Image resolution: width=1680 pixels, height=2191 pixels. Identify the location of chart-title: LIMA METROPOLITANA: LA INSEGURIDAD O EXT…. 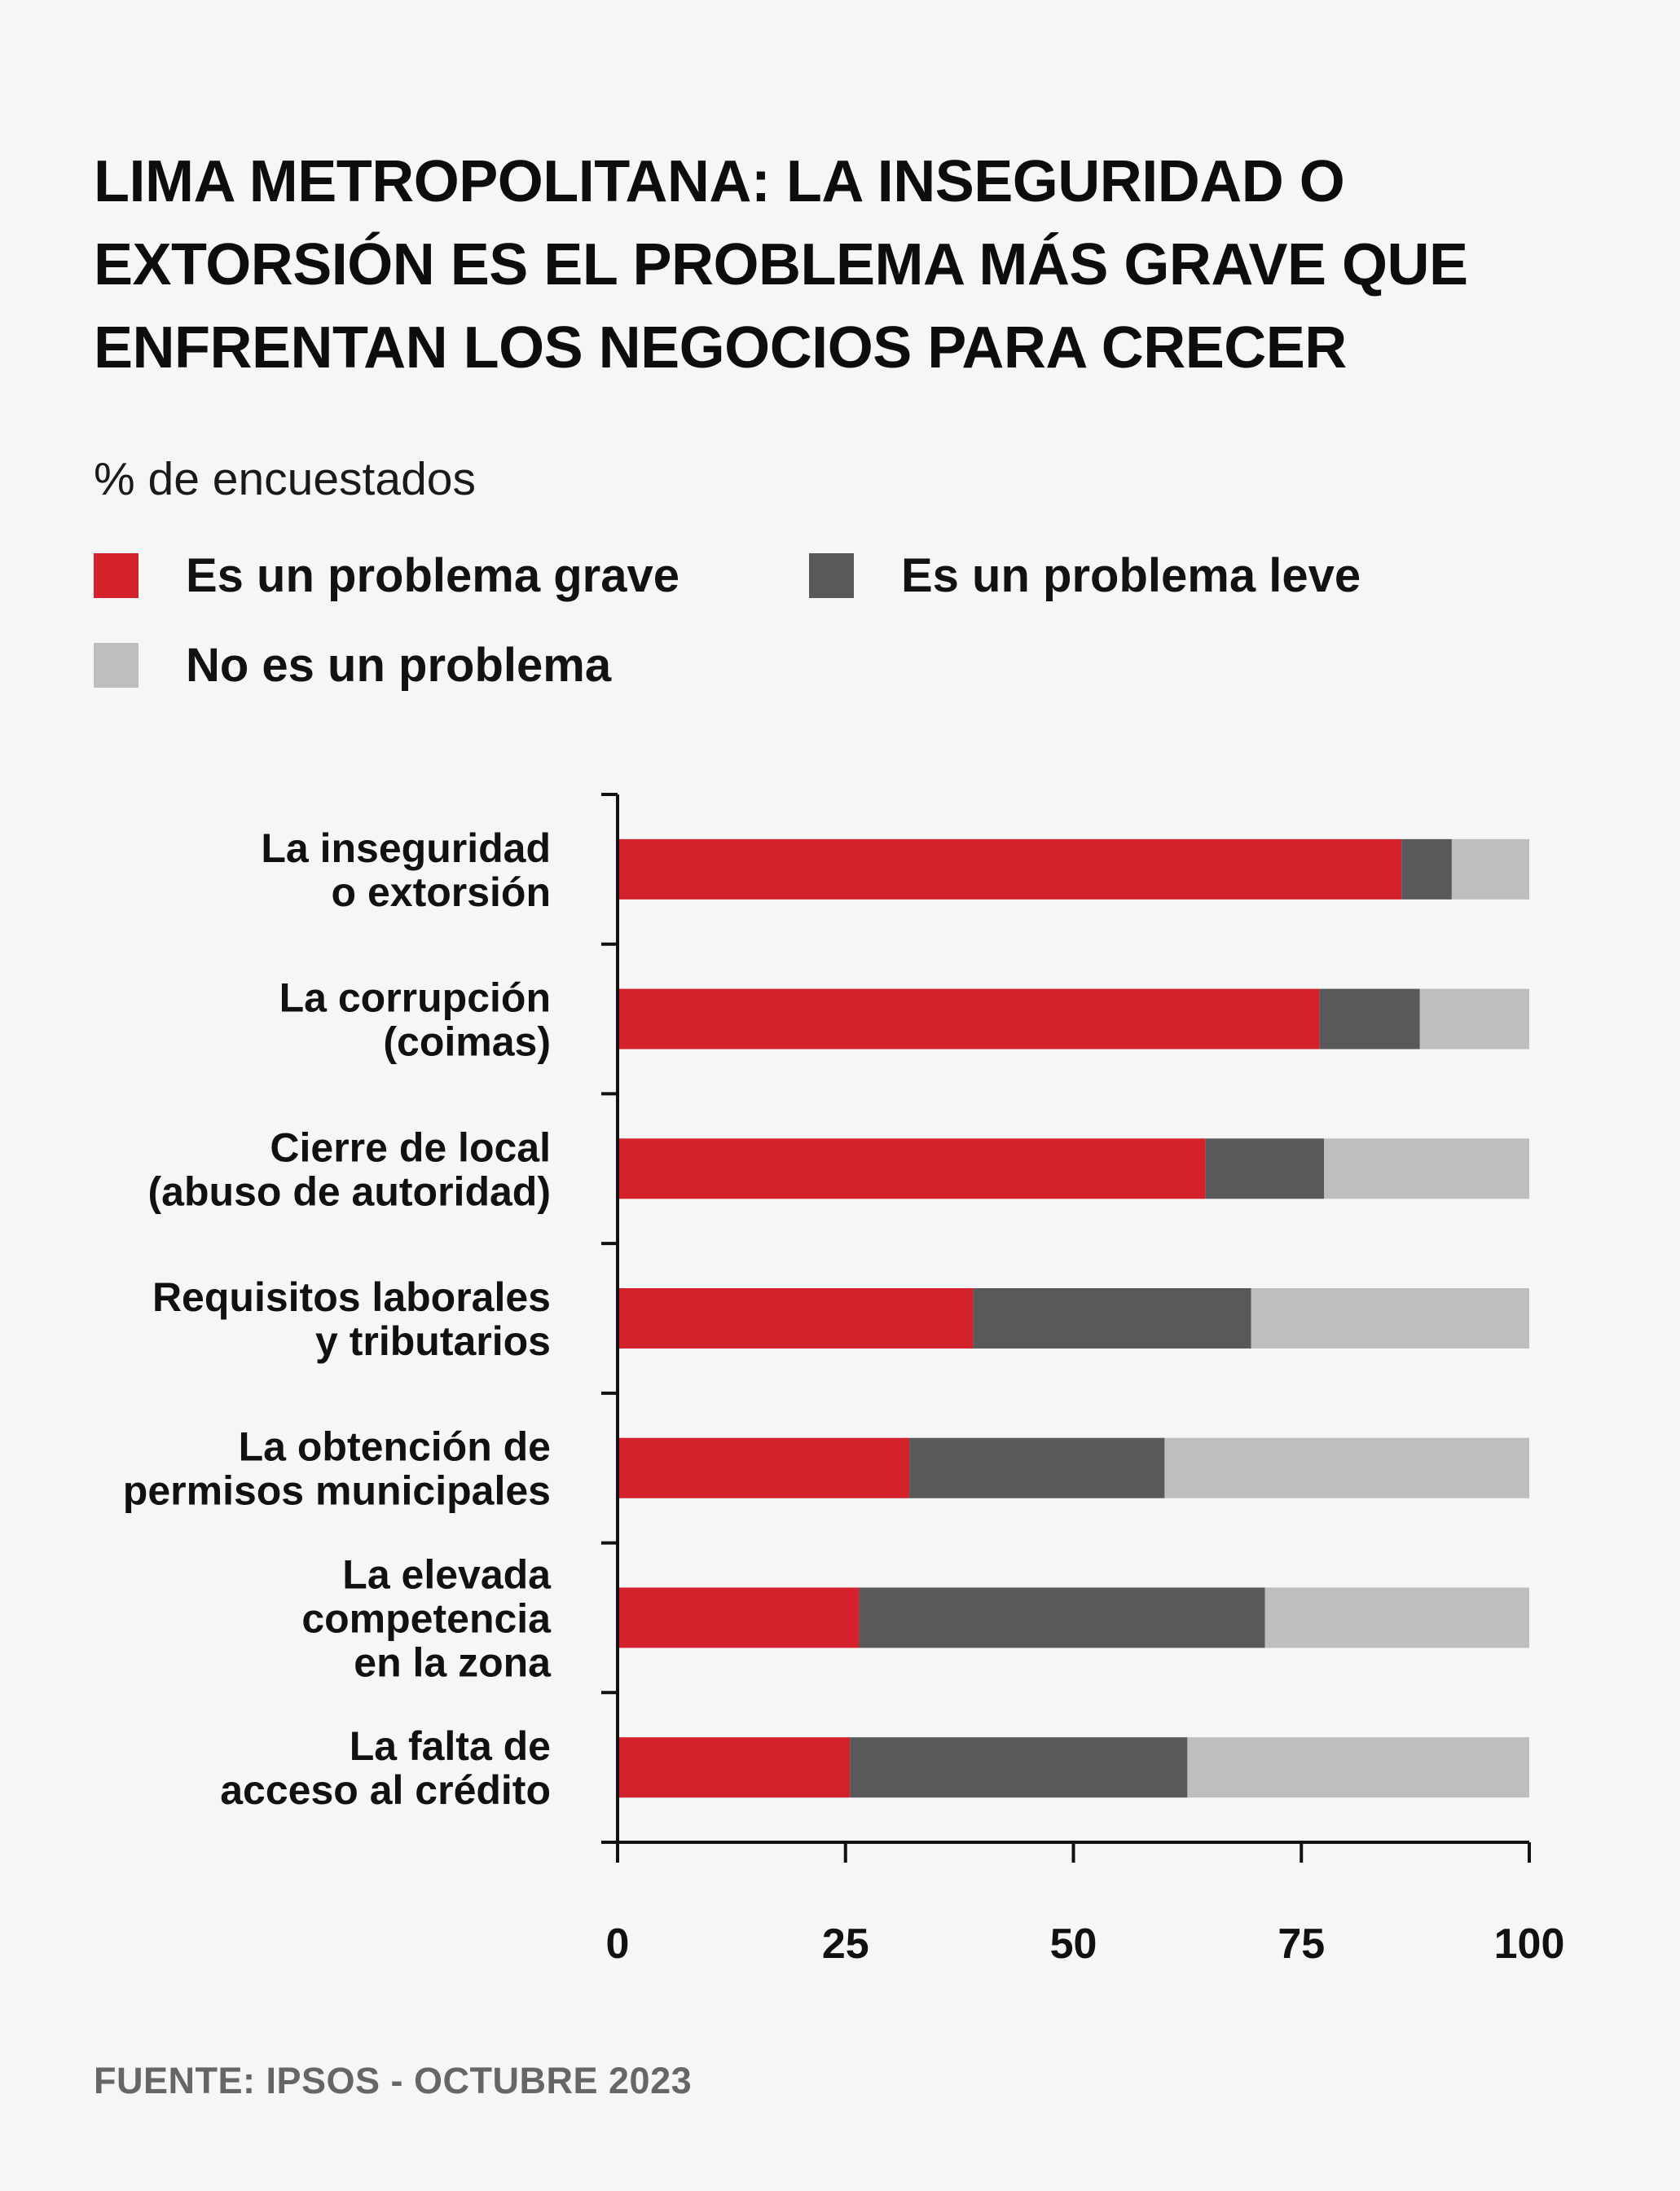
(852, 264).